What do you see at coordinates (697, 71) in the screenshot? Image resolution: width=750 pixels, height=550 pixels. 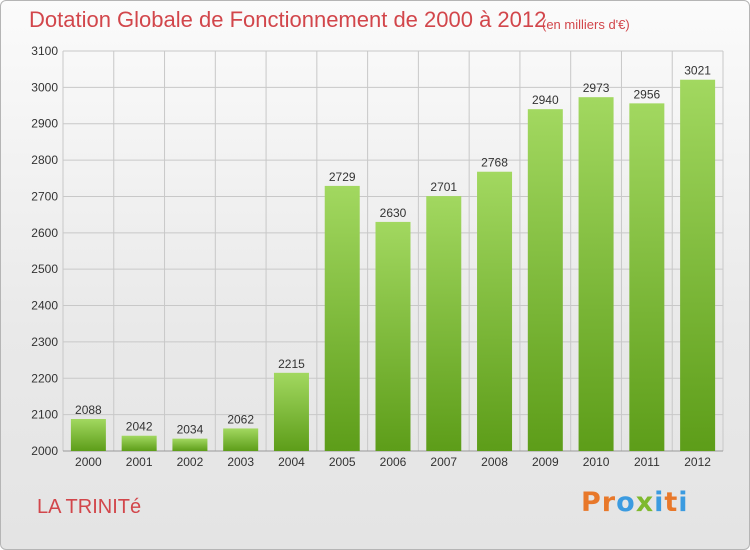 I see `data-label-2012: 3021` at bounding box center [697, 71].